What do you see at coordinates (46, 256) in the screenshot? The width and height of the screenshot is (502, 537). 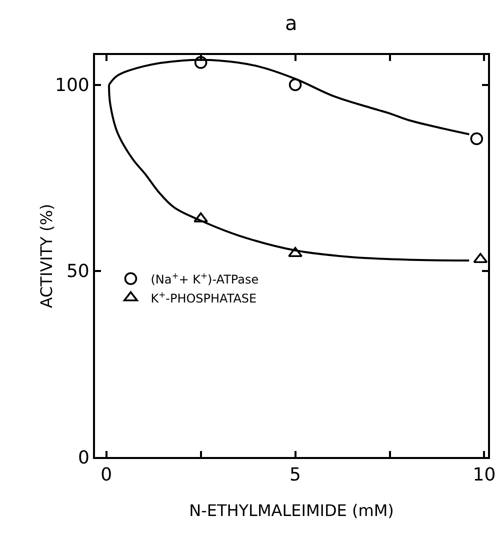 I see `y-axis-title: ACTIVITY (%)` at bounding box center [46, 256].